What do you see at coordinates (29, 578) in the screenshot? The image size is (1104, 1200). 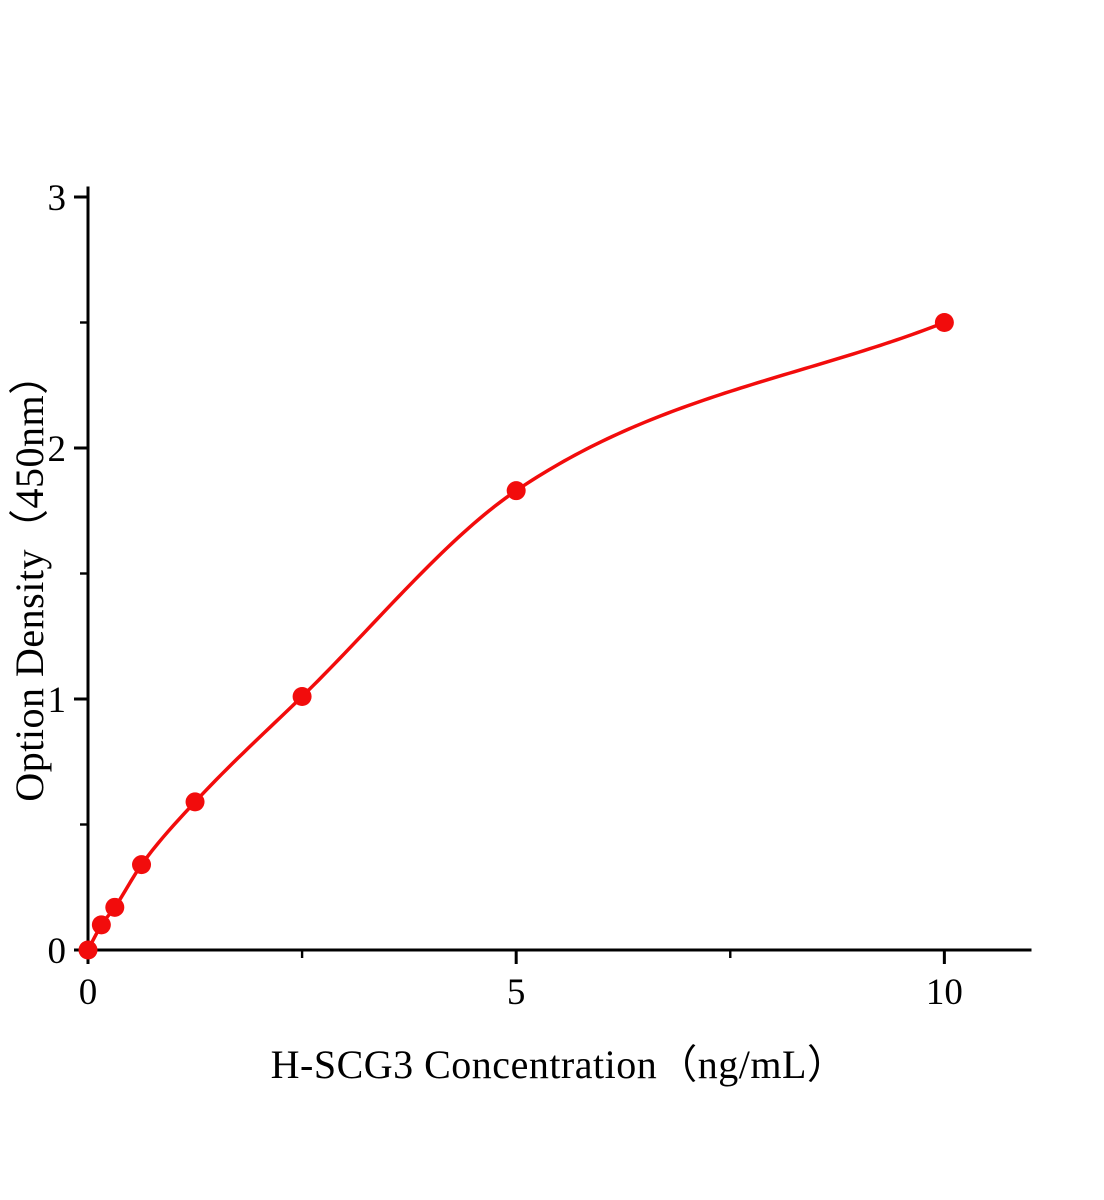 I see `y-axis-title: Option Density（450nm）` at bounding box center [29, 578].